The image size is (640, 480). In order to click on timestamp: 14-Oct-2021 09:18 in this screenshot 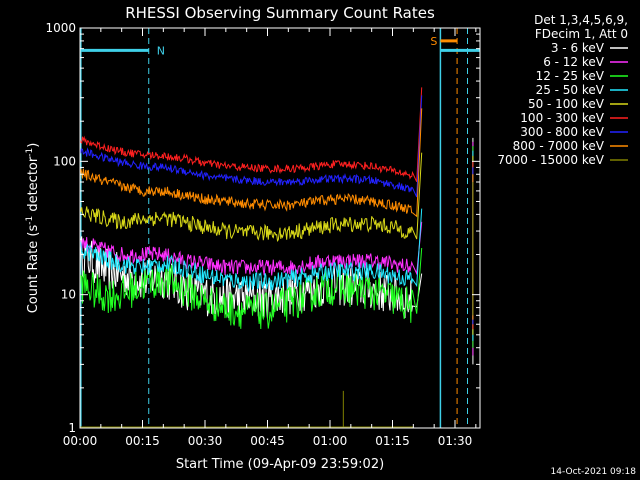, I will do `click(594, 472)`.